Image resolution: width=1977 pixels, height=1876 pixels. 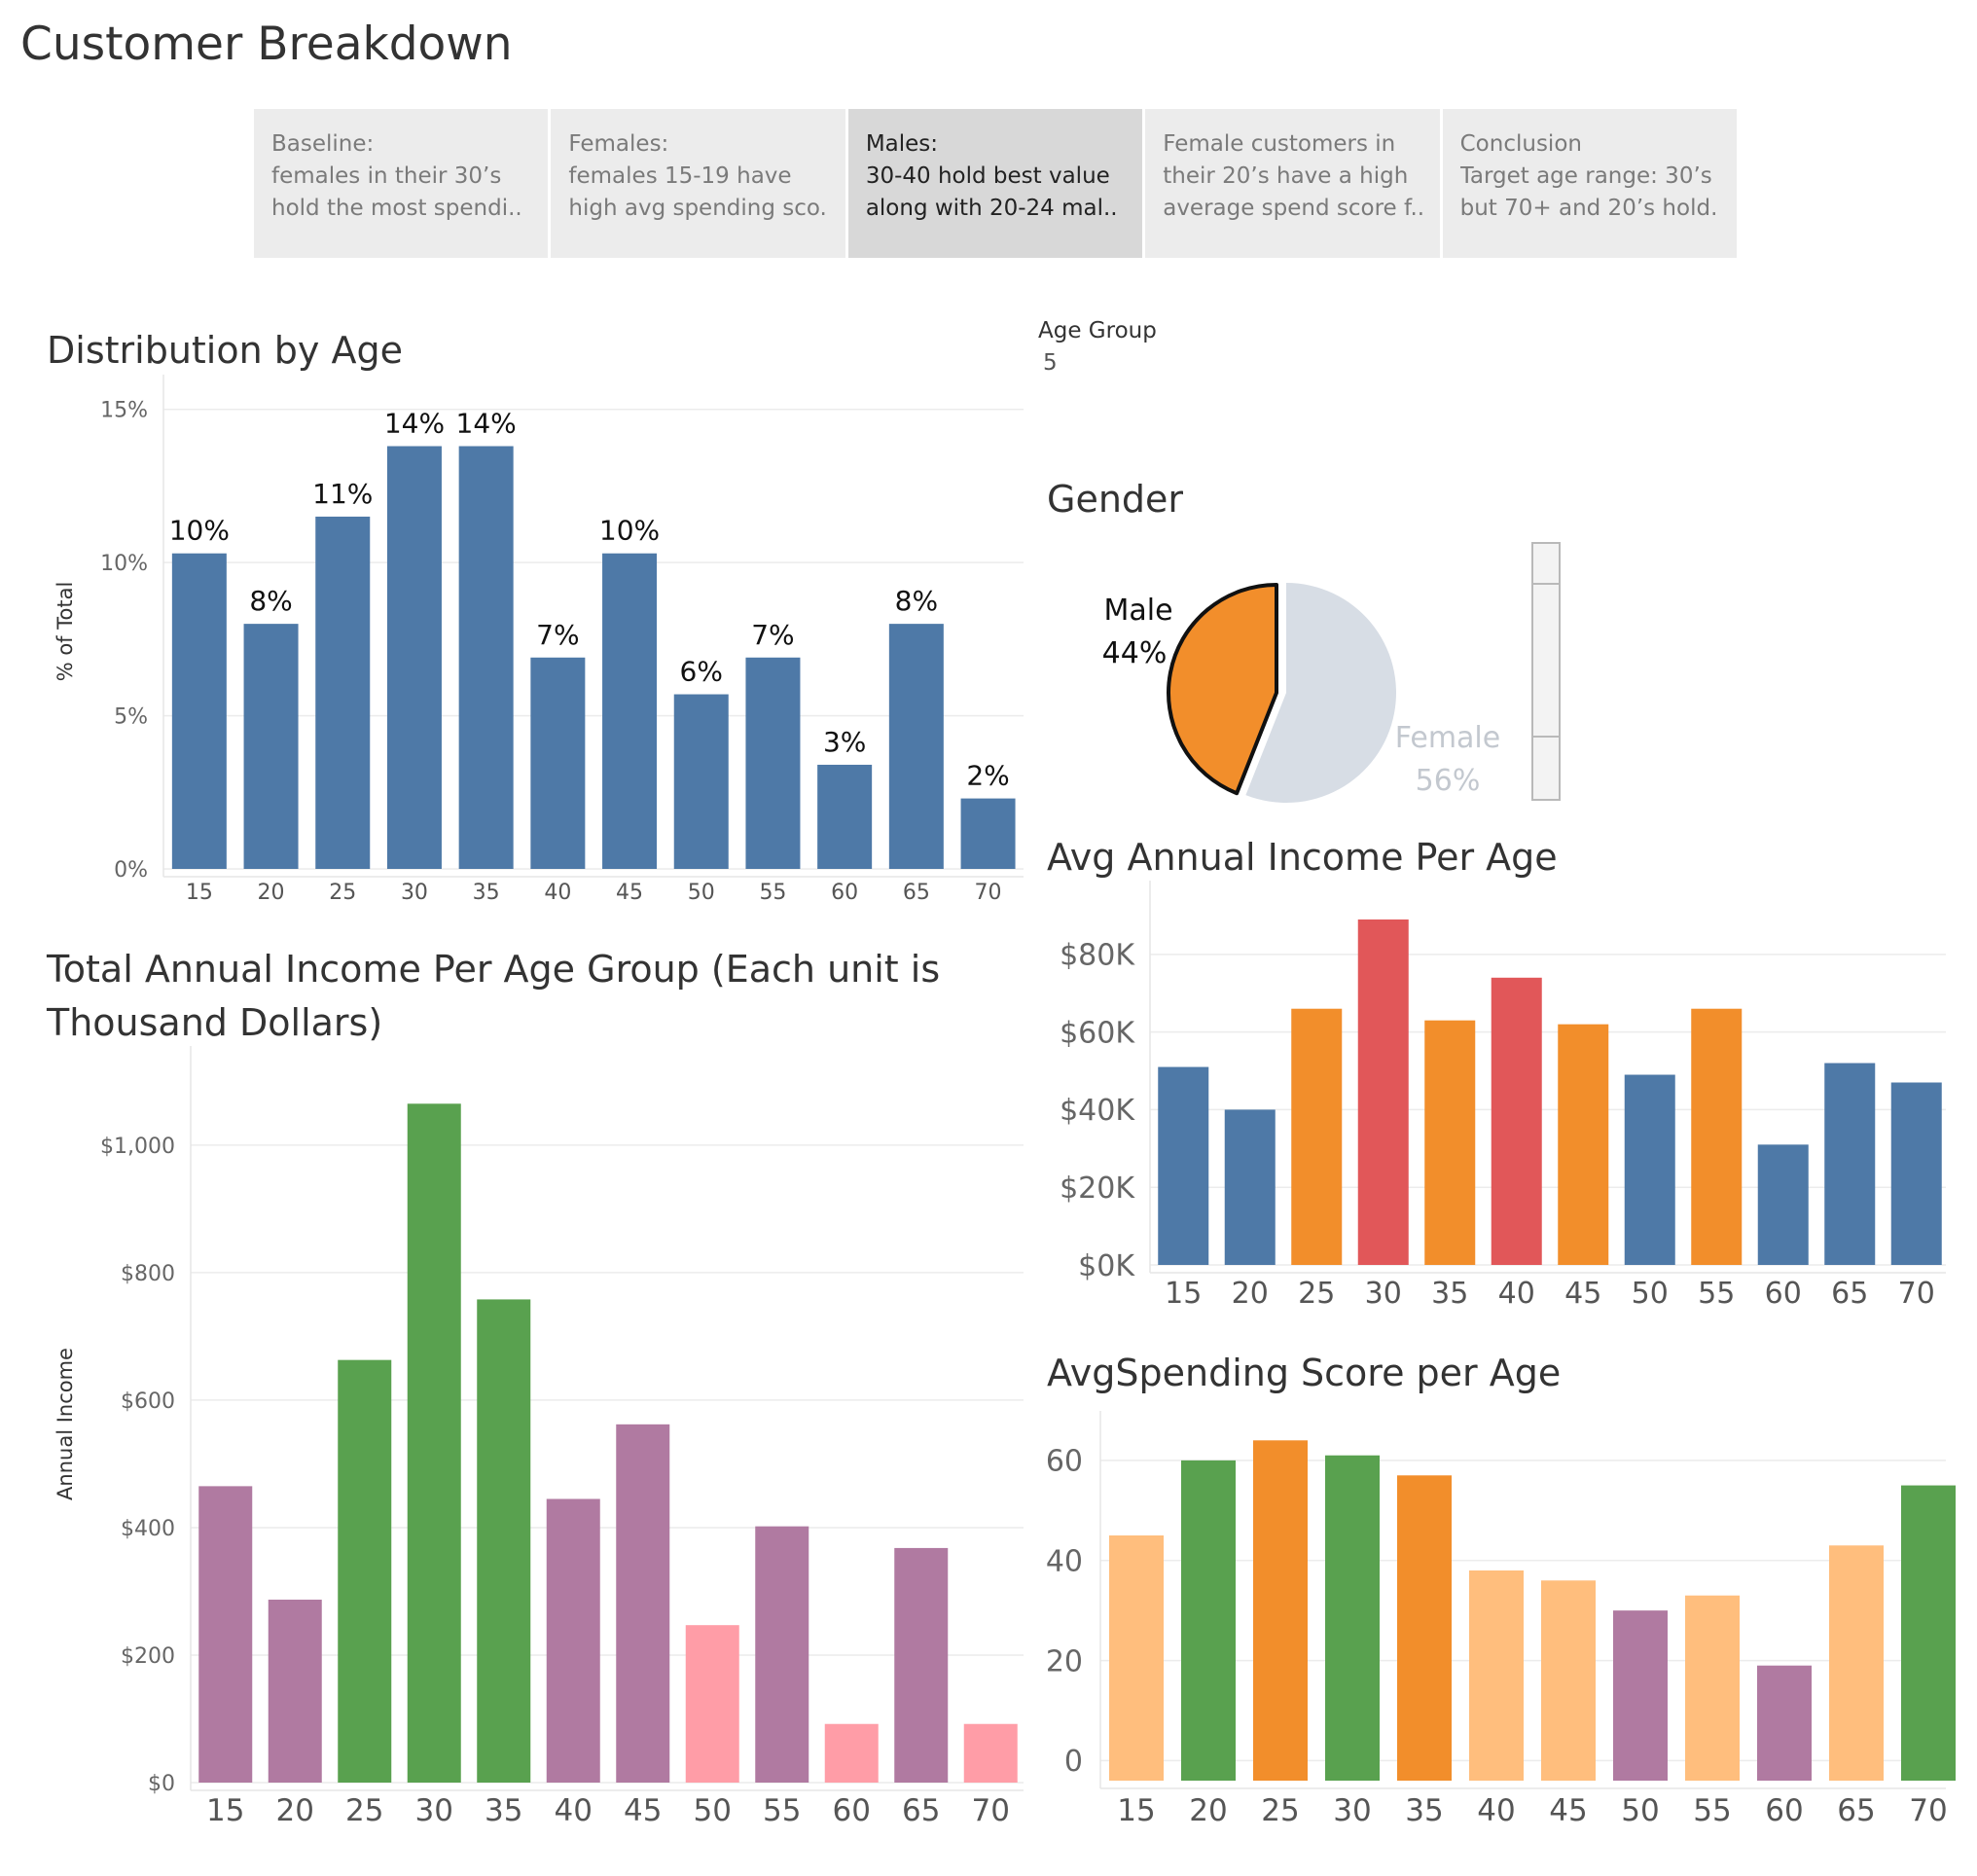 I want to click on total_income-y-tick-label: $800, so click(x=148, y=1274).